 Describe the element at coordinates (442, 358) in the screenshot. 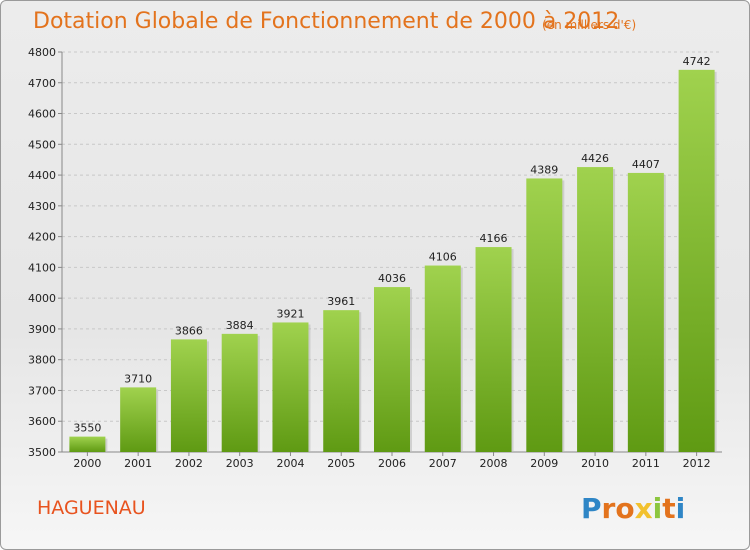

I see `bar-2007` at that location.